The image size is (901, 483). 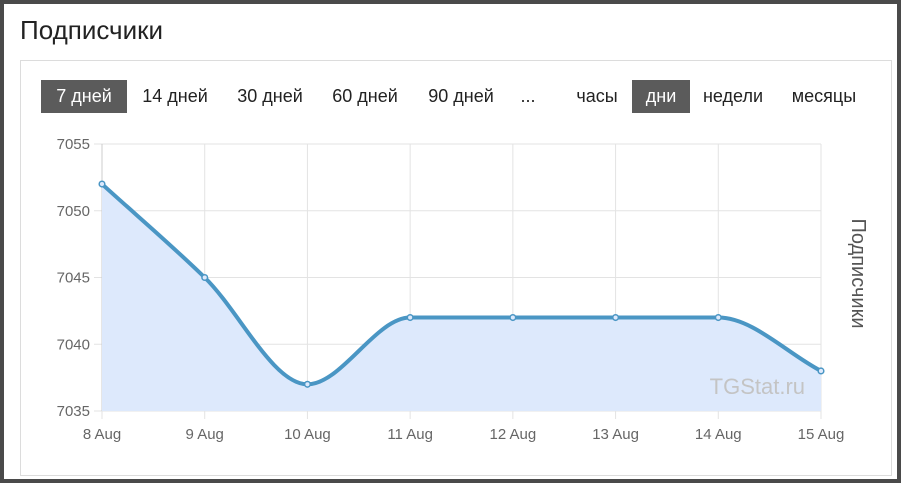 What do you see at coordinates (175, 96) in the screenshot?
I see `tab-range-14-days: 14 дней` at bounding box center [175, 96].